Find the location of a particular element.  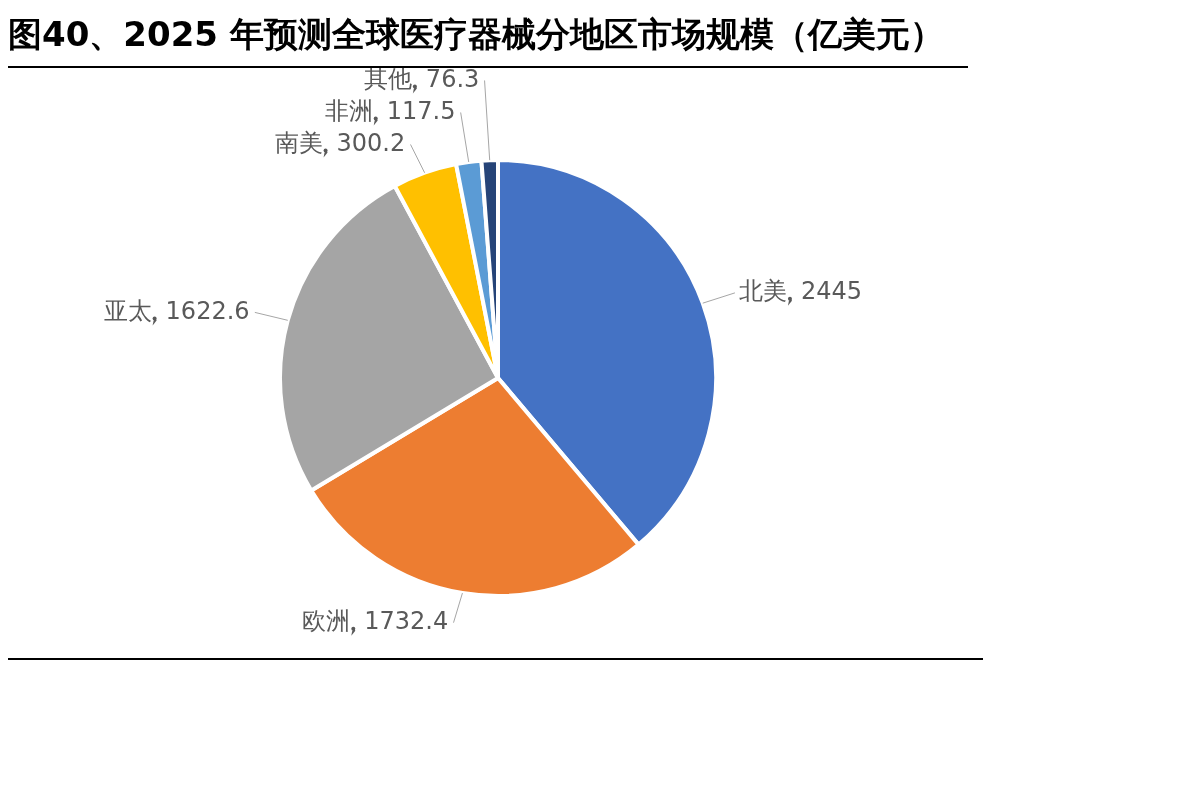

data-label: 300.2 is located at coordinates (371, 142).